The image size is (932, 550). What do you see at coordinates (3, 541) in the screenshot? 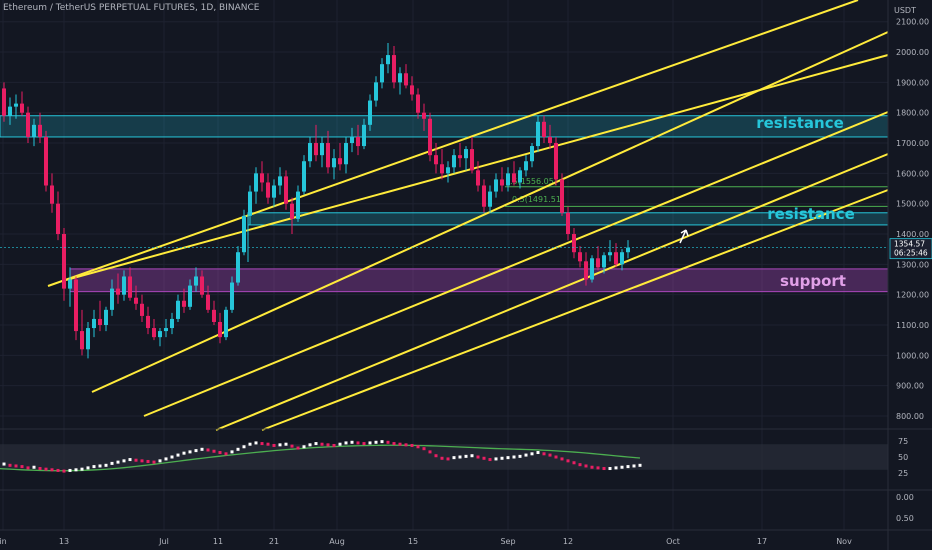
I see `x-tick-label: in` at bounding box center [3, 541].